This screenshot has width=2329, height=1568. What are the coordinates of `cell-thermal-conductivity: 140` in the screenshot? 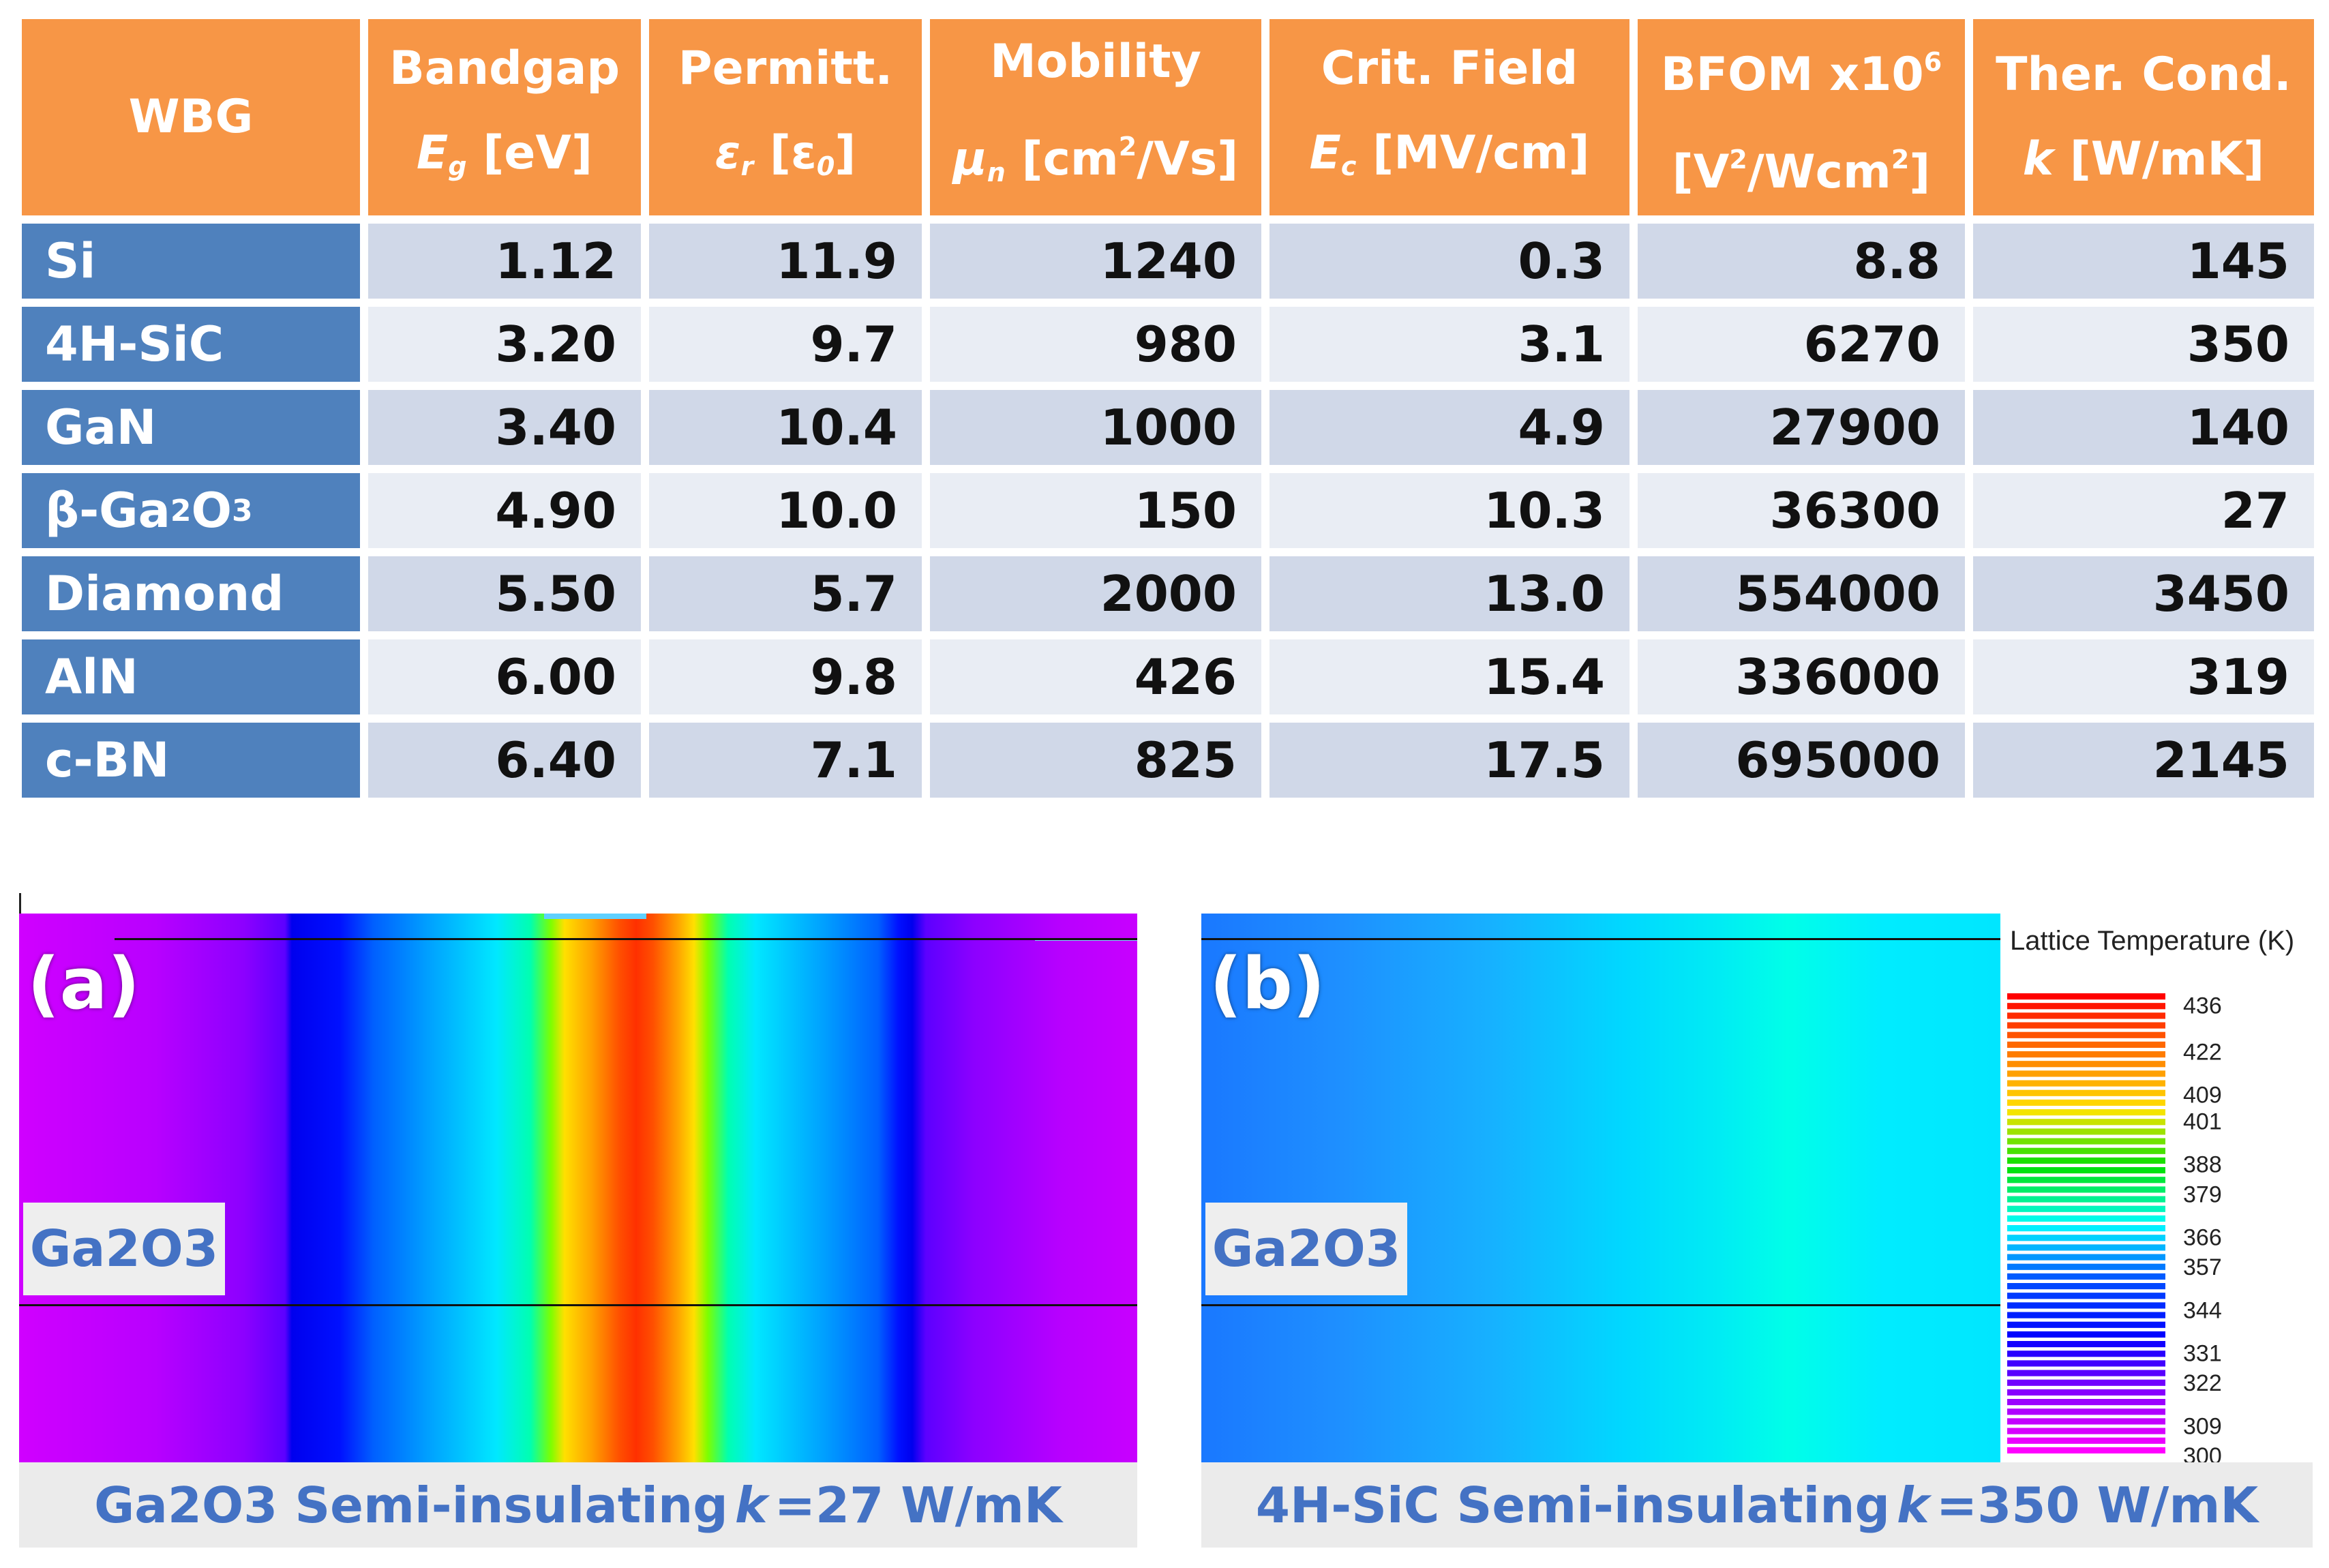 It's located at (2143, 427).